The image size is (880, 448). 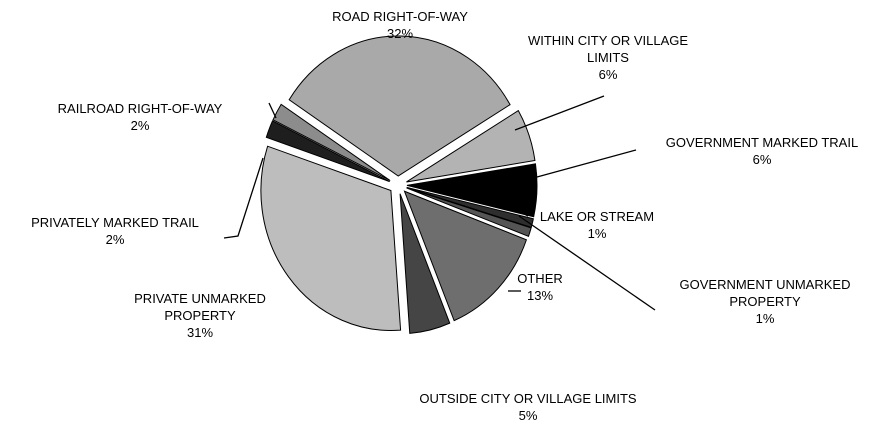 What do you see at coordinates (400, 33) in the screenshot?
I see `slice-percent: 32%` at bounding box center [400, 33].